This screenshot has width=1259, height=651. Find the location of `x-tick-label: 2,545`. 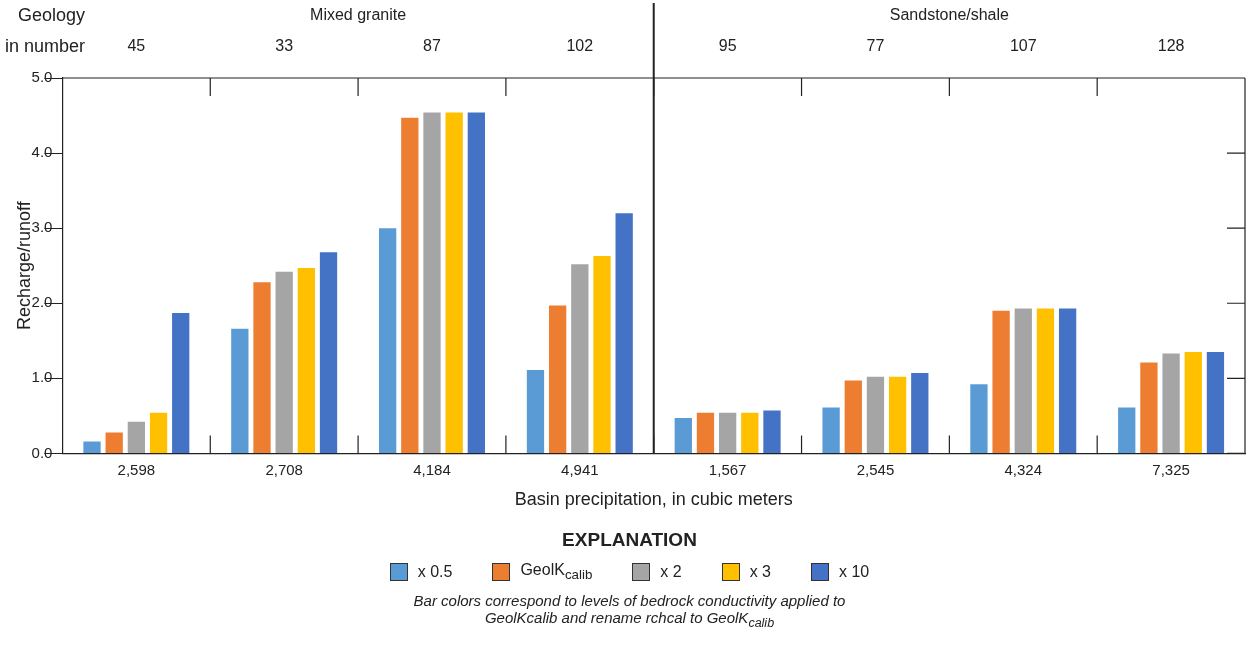

x-tick-label: 2,545 is located at coordinates (875, 469).